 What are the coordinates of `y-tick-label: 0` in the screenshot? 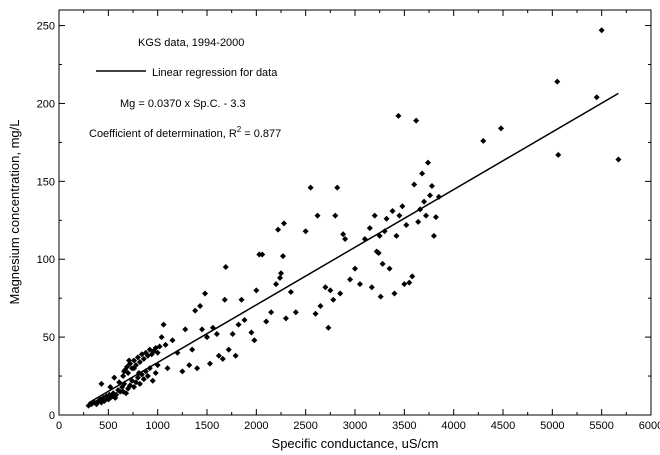 It's located at (52, 416).